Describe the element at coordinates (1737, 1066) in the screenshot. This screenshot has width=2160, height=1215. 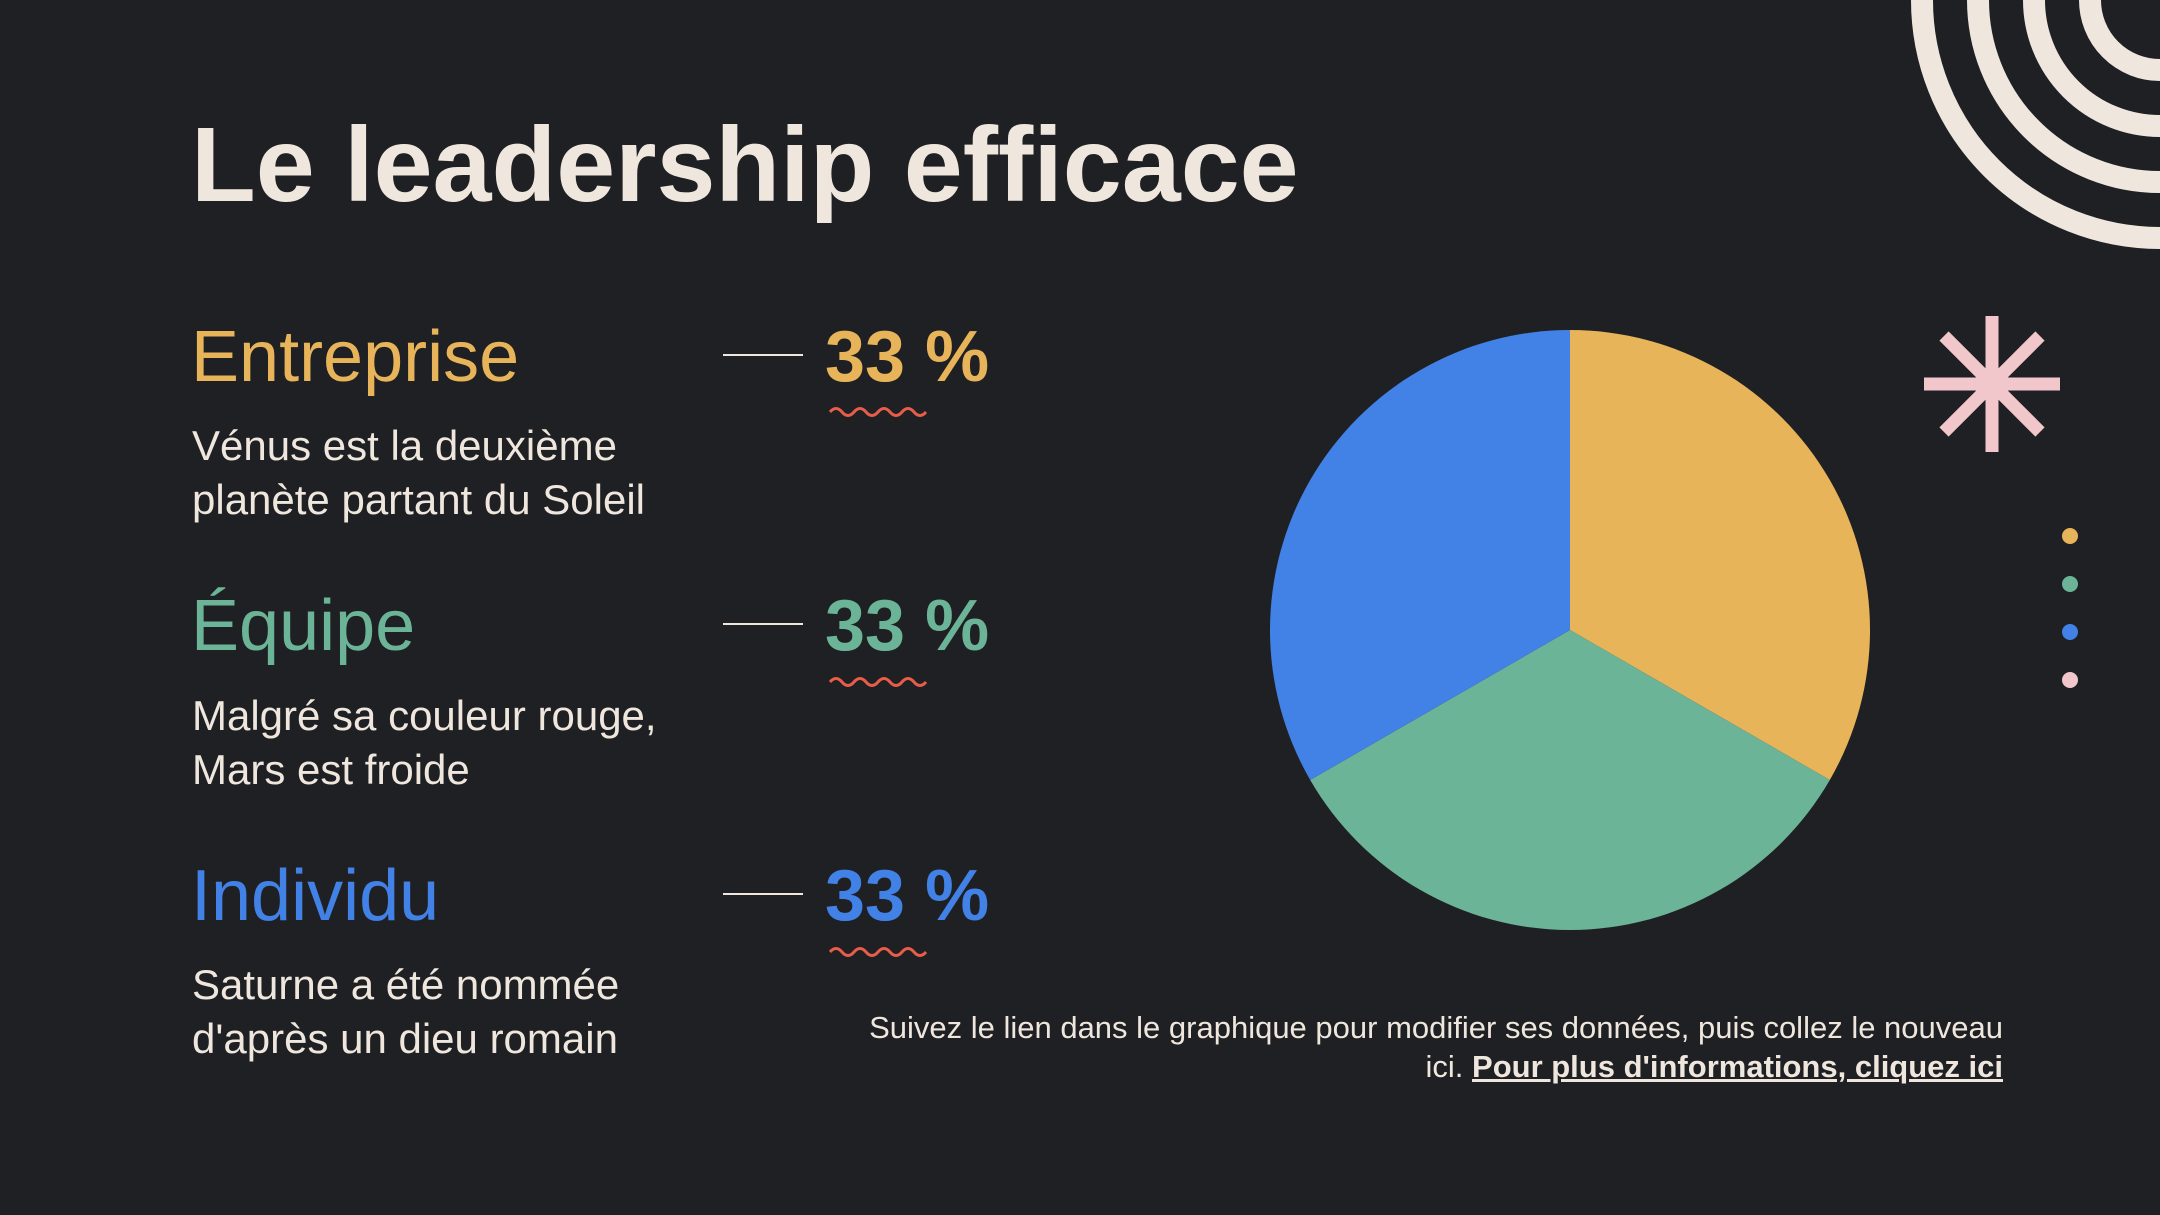
I see `more-info-link: Pour plus d'informations, cliquez ici` at that location.